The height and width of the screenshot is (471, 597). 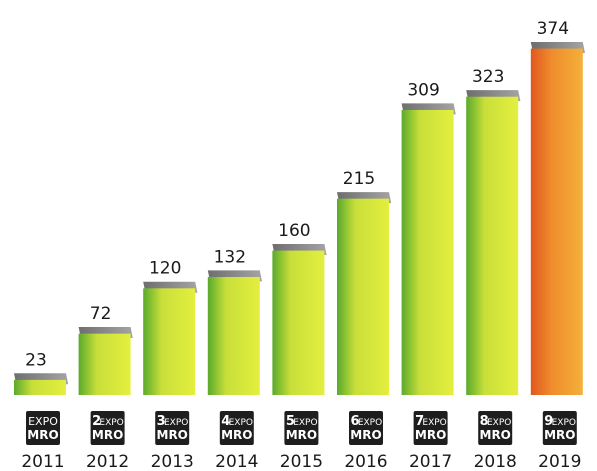 I want to click on edition-number: 6, so click(x=354, y=421).